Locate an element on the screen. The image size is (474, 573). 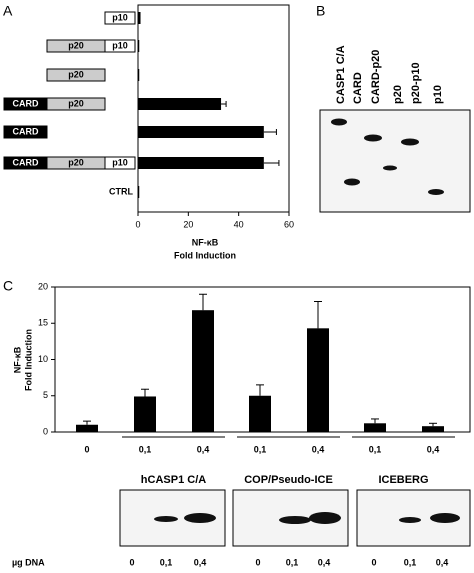
x-axis-label: Fold Induction is located at coordinates (205, 255).